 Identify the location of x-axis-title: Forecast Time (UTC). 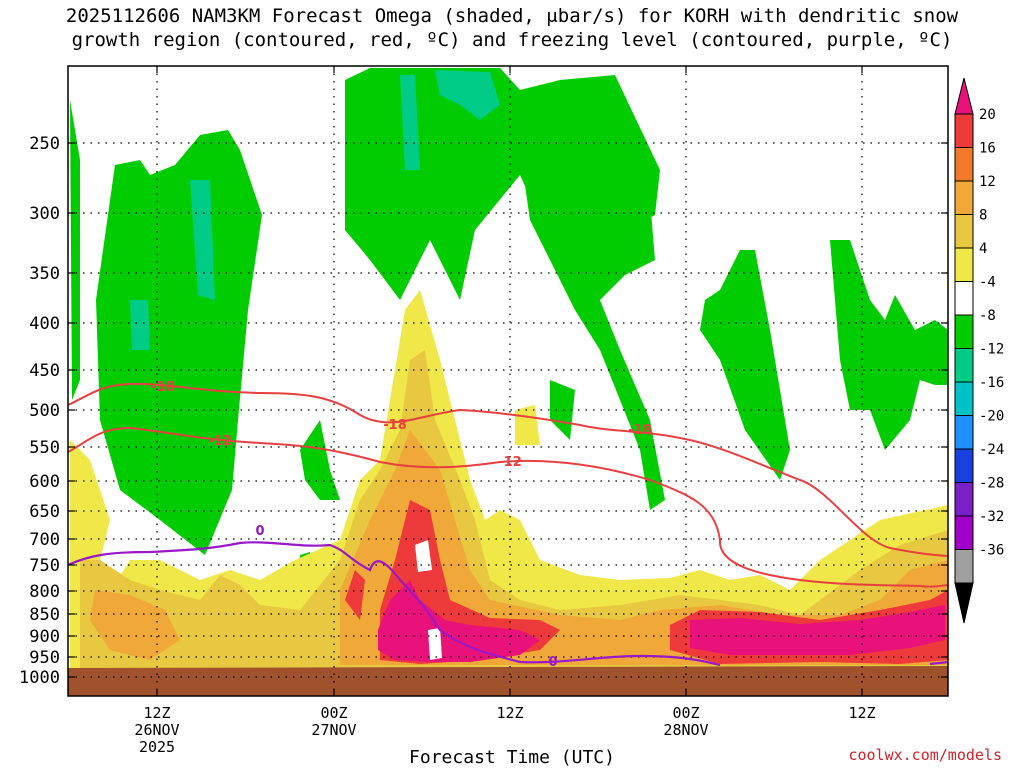
(512, 757).